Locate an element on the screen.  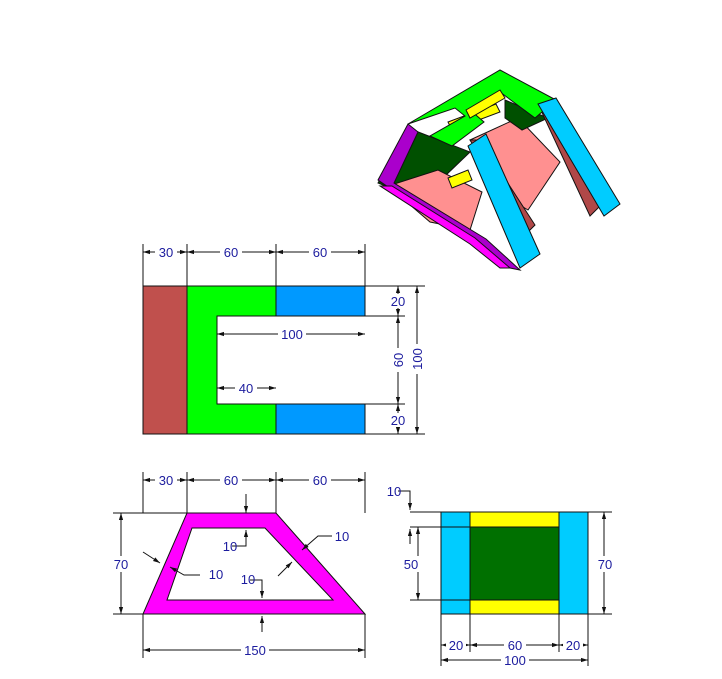
iso-magenta-front-face is located at coordinates (445, 227).